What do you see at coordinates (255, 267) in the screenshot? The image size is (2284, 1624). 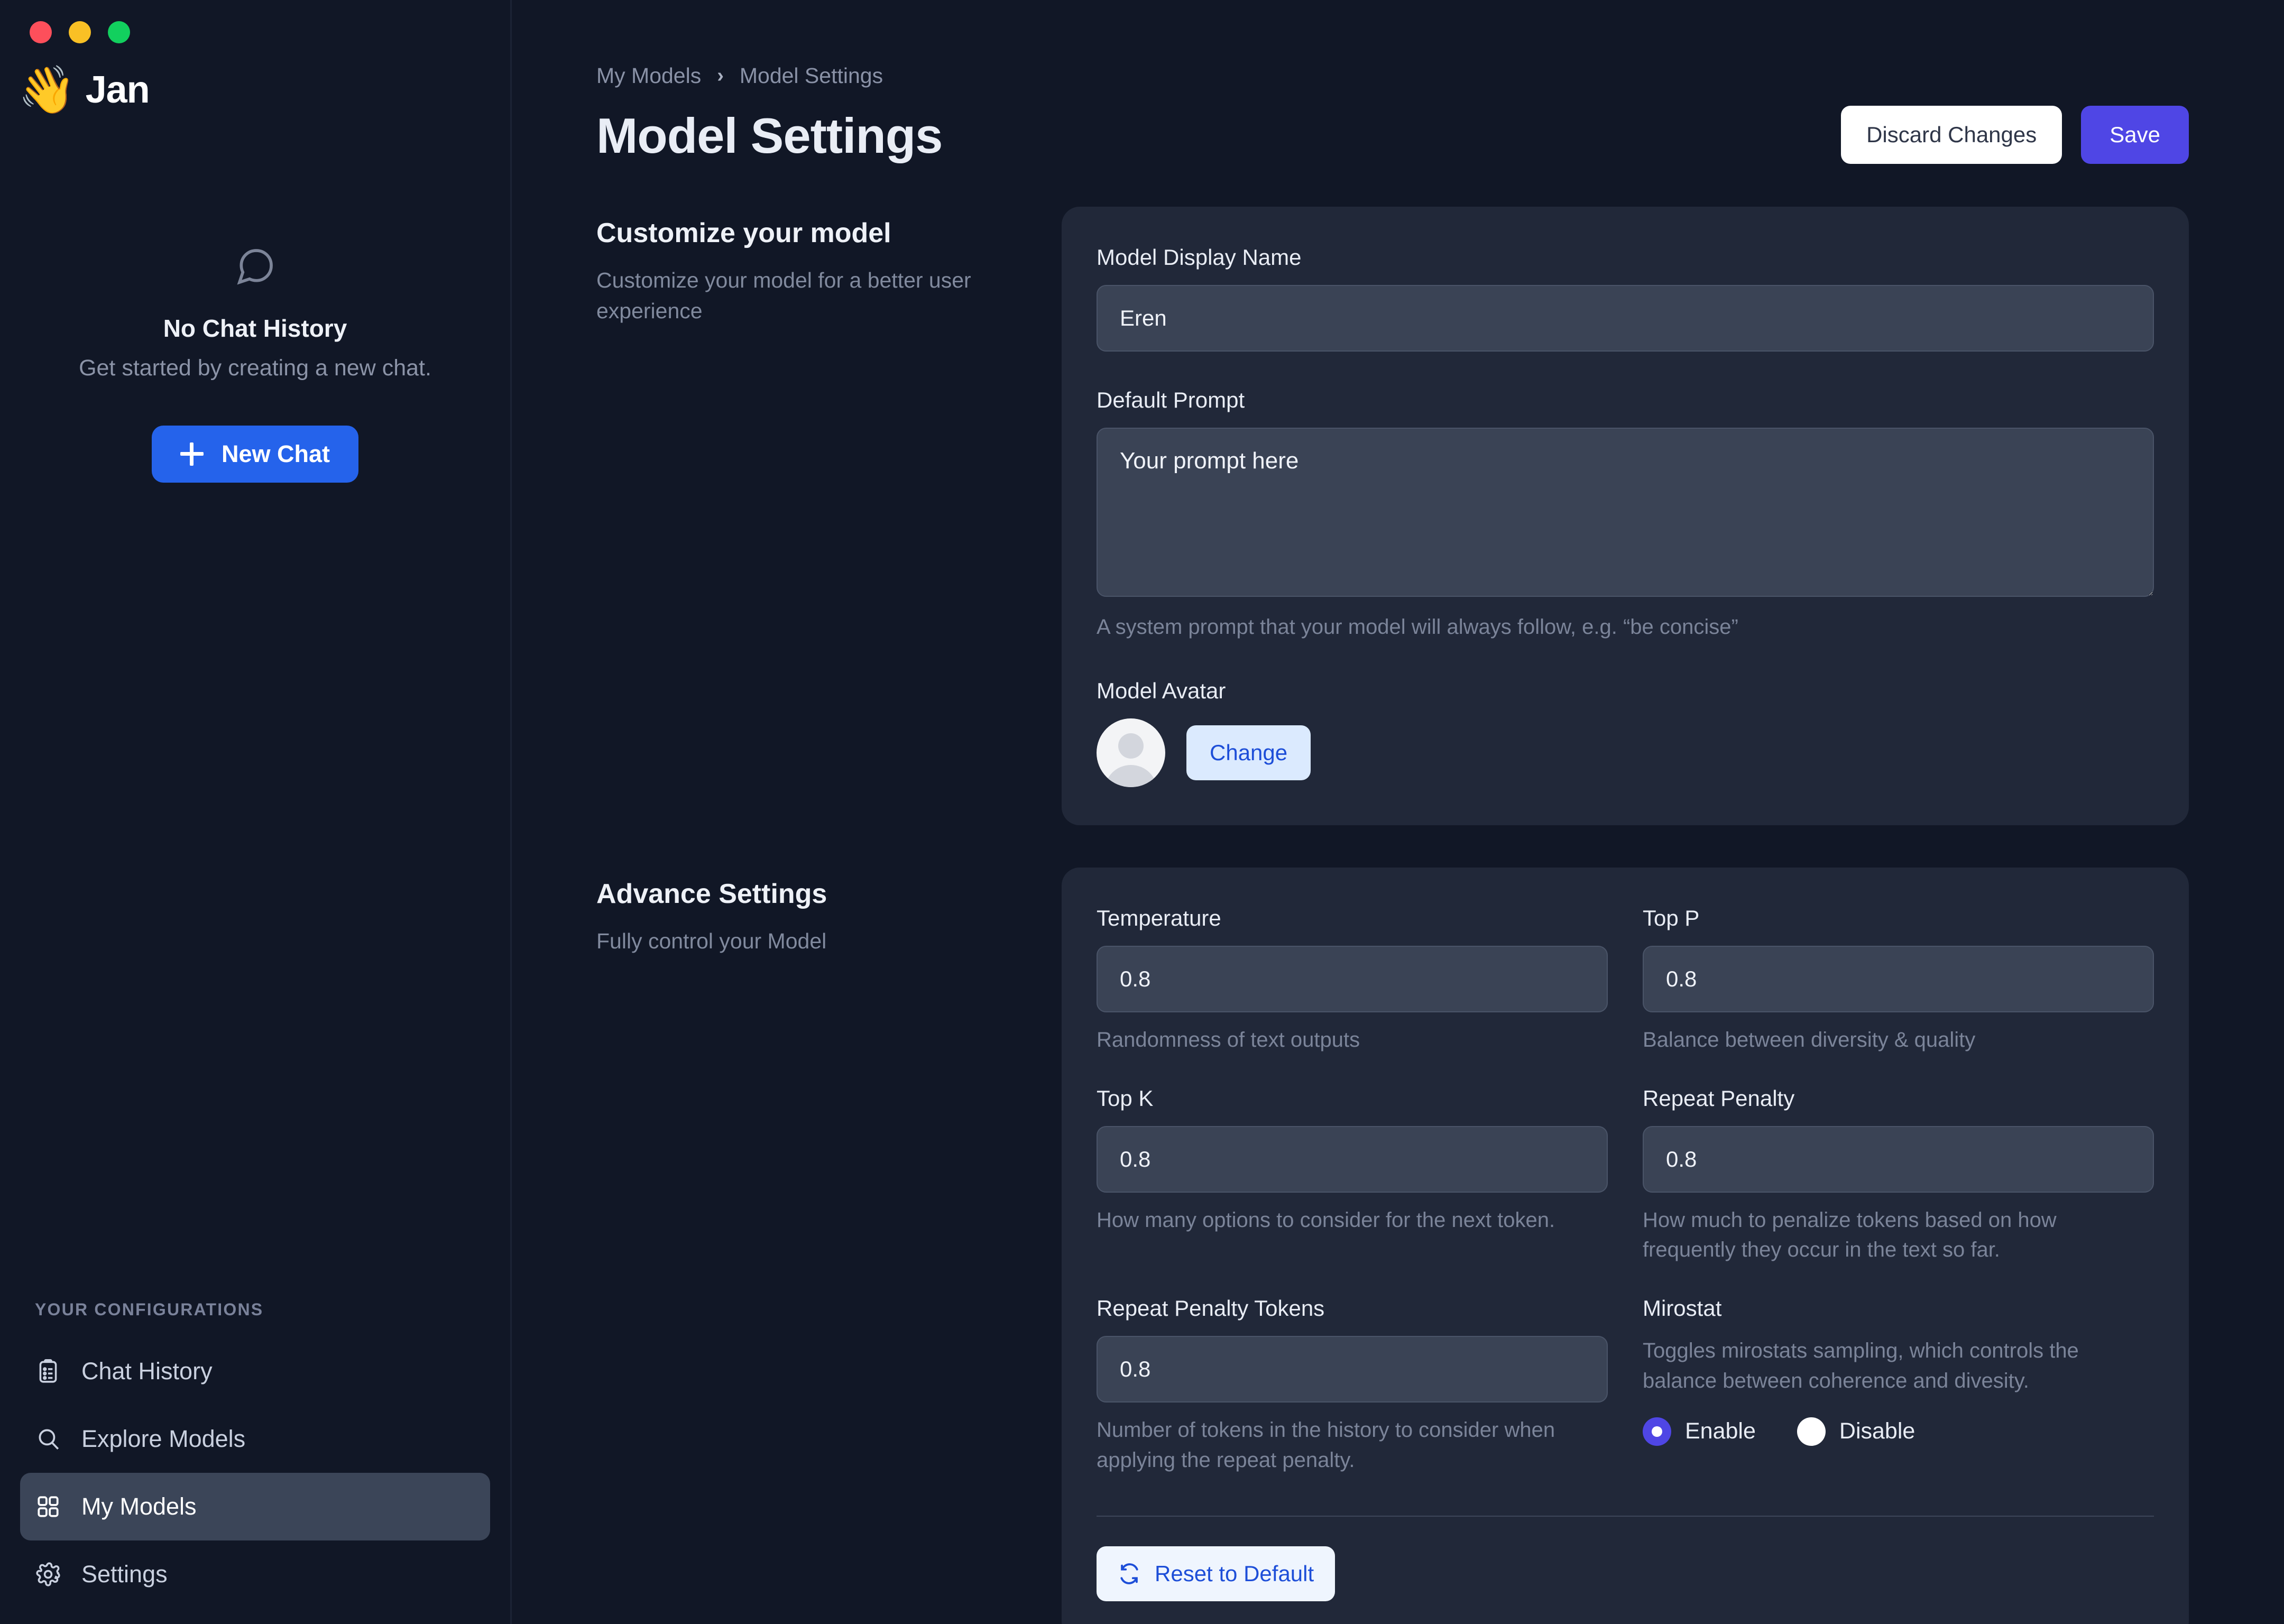 I see `chat-bubble-icon` at bounding box center [255, 267].